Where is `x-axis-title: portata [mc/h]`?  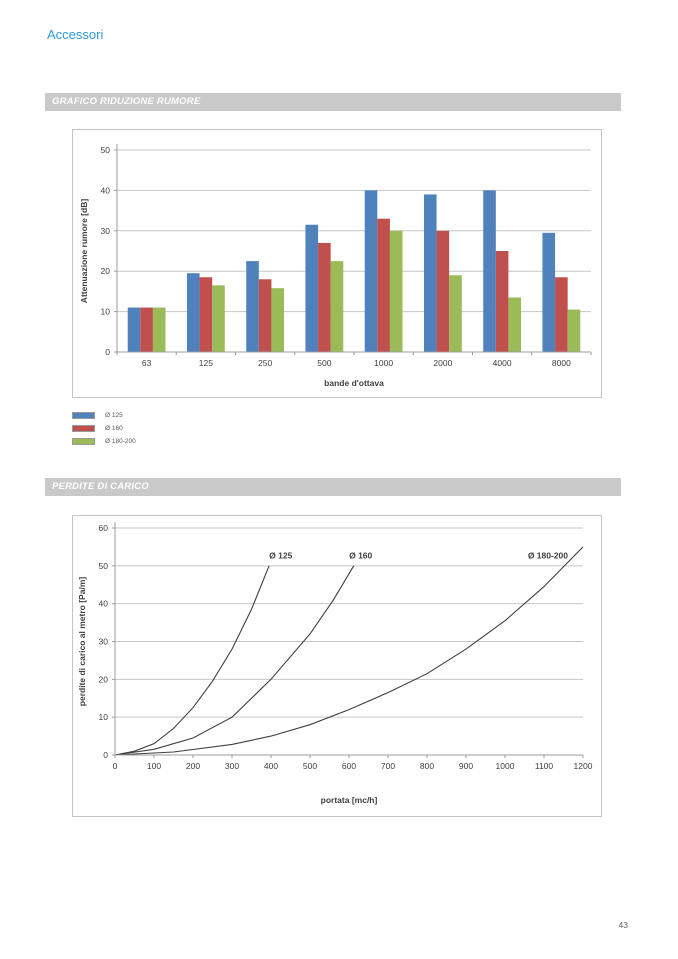
x-axis-title: portata [mc/h] is located at coordinates (349, 800).